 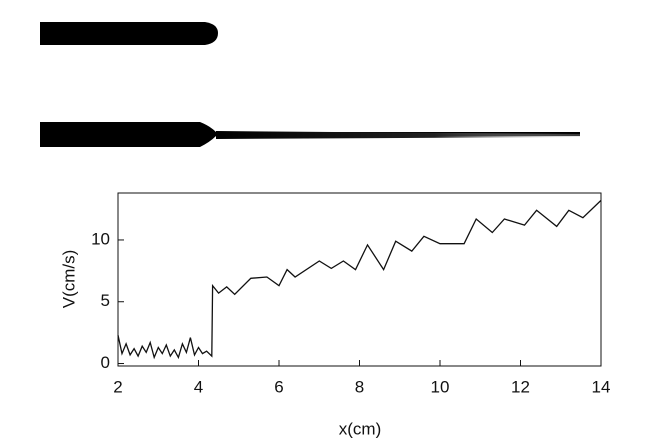 I want to click on streak-tail, so click(x=398, y=135).